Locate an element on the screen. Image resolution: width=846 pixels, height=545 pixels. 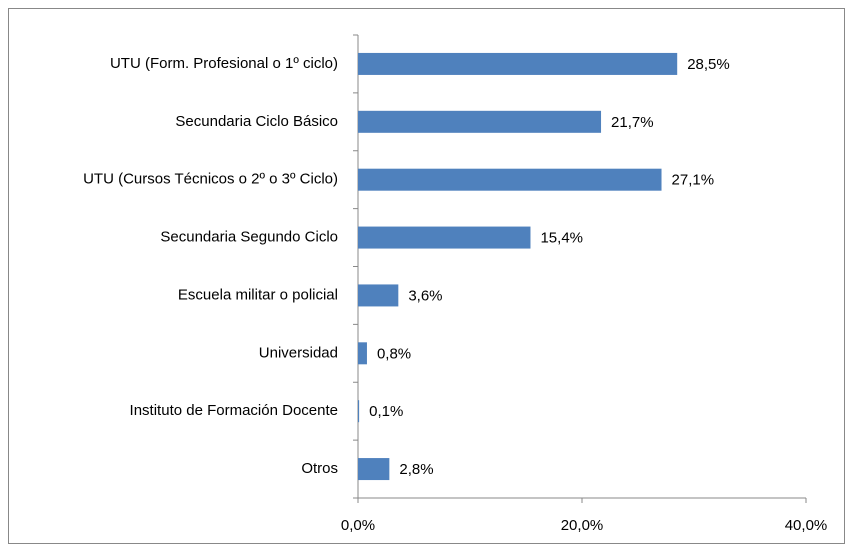
value-label: 27,1% is located at coordinates (693, 180).